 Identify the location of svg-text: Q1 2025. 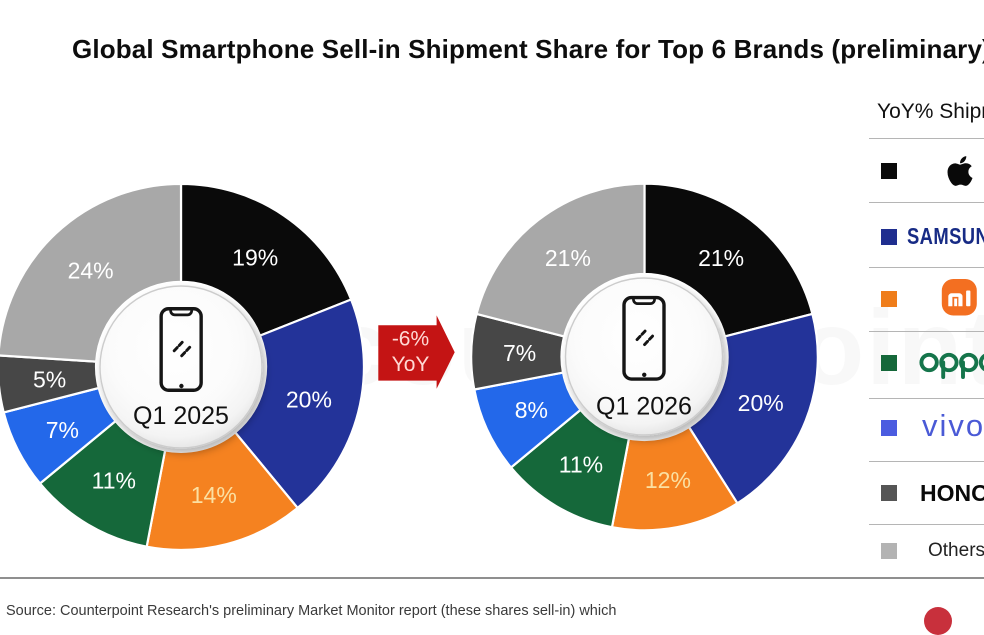
(181, 416).